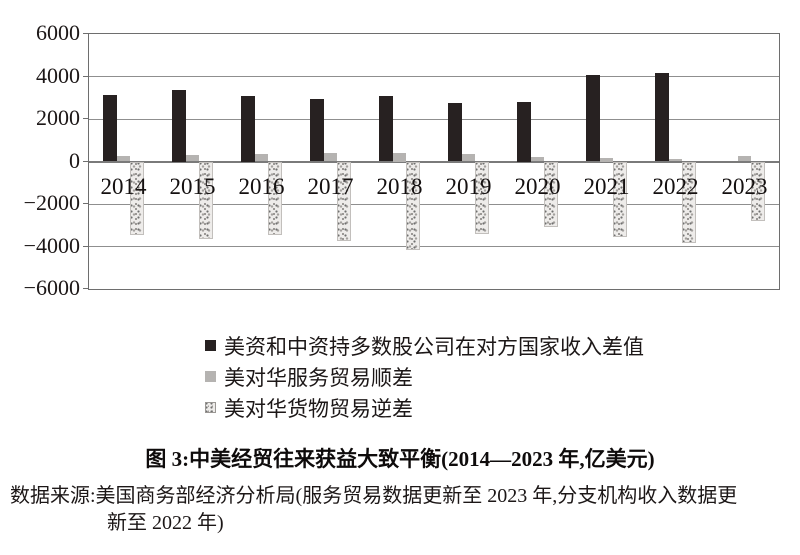 This screenshot has width=800, height=555. What do you see at coordinates (399, 186) in the screenshot?
I see `x-category-label: 2018` at bounding box center [399, 186].